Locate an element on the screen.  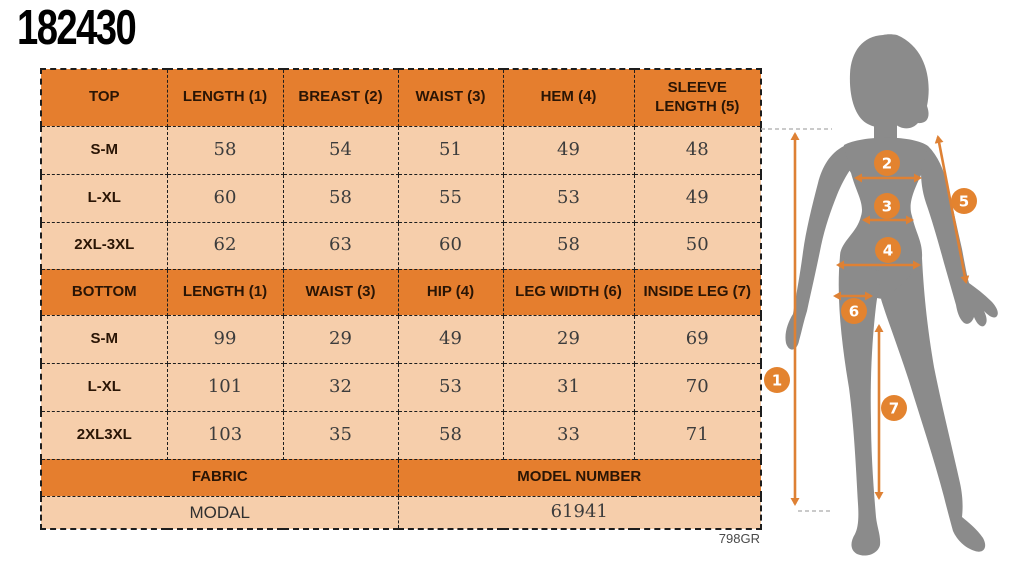
cell-value: 32 is located at coordinates (340, 387).